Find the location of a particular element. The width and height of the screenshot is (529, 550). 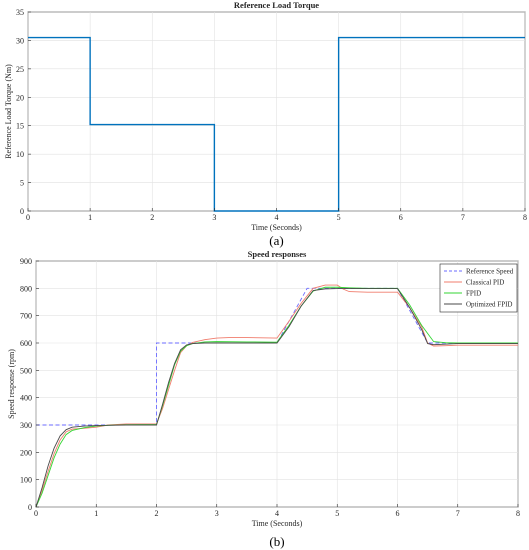

legend-label-2: FPID is located at coordinates (473, 294).